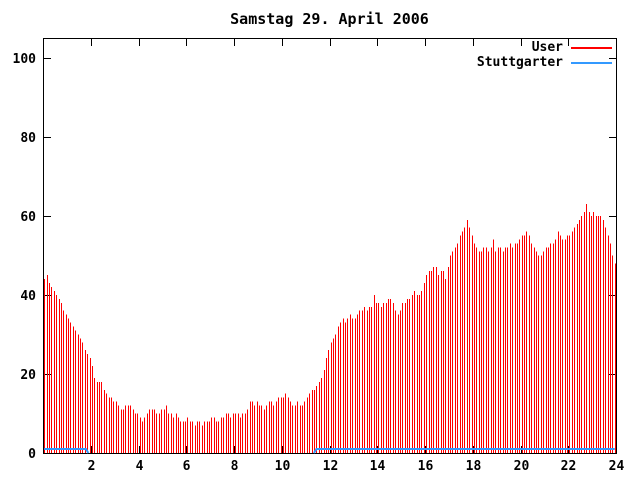  I want to click on svg-text: 8, so click(235, 466).